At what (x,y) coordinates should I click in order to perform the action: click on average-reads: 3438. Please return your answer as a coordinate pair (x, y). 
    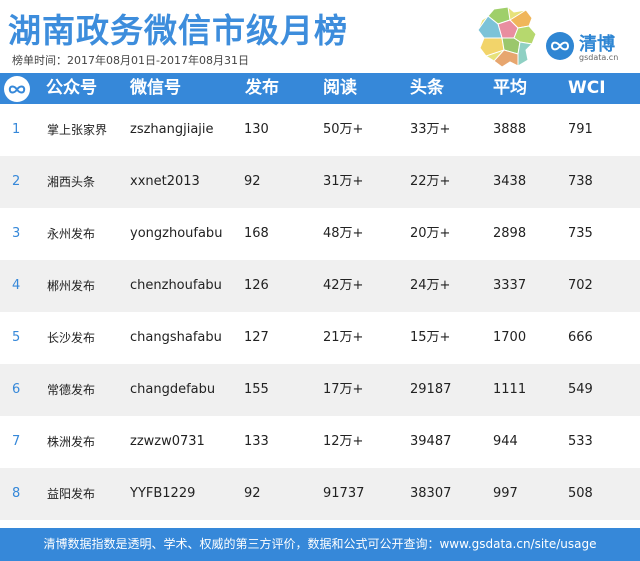
    Looking at the image, I should click on (510, 181).